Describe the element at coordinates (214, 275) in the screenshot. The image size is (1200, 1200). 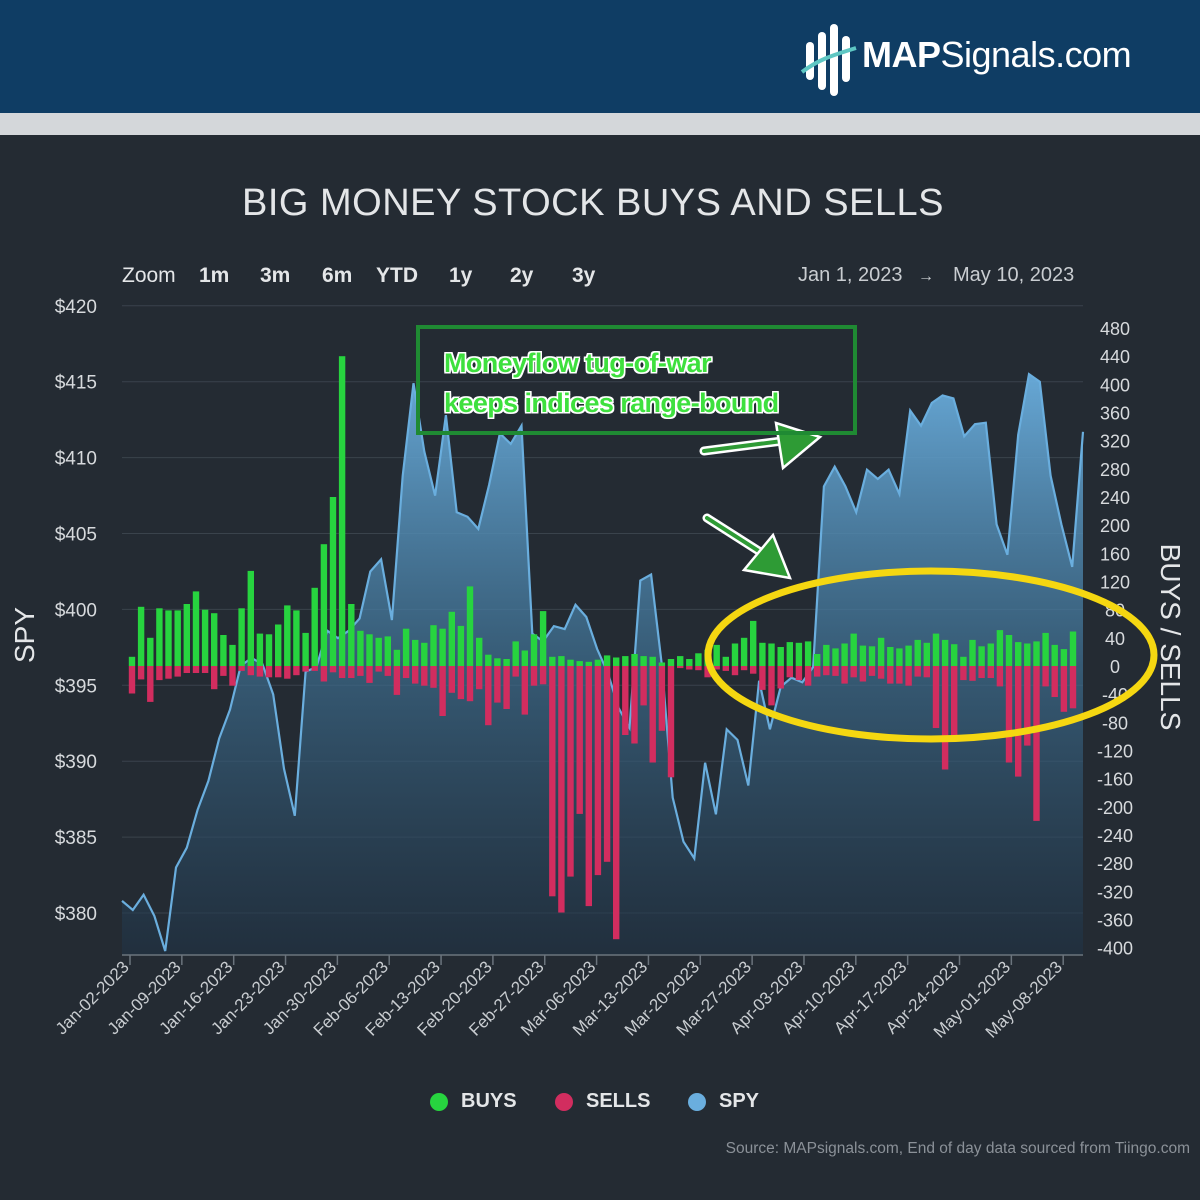
I see `zoom-1m-button: 1m` at that location.